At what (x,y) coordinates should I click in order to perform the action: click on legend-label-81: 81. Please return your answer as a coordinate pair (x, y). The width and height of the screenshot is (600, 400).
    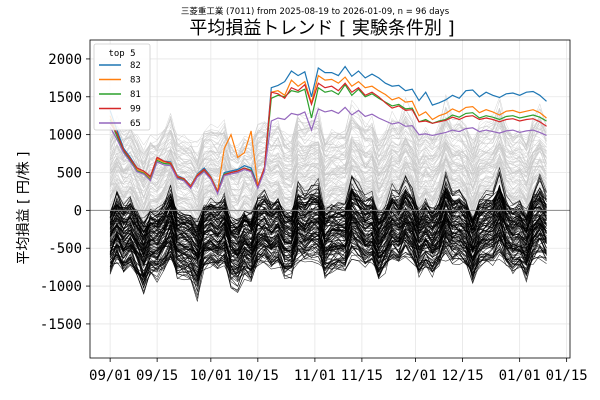
    Looking at the image, I should click on (135, 95).